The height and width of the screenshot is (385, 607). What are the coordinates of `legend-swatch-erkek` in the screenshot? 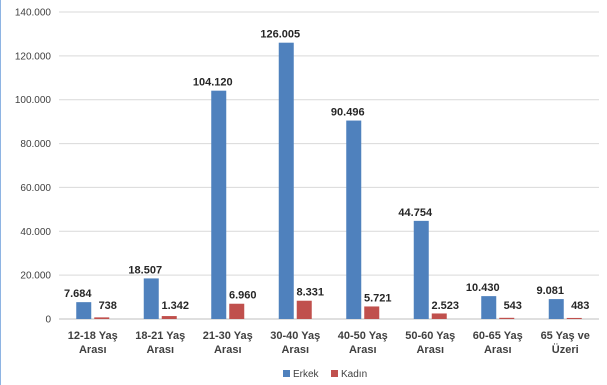 It's located at (286, 373).